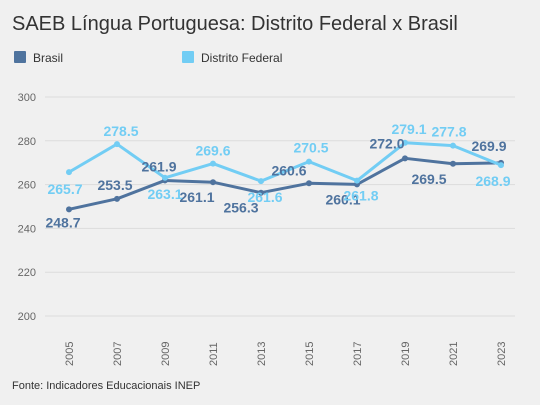 The height and width of the screenshot is (405, 540). Describe the element at coordinates (386, 143) in the screenshot. I see `data-label: 272.0` at that location.